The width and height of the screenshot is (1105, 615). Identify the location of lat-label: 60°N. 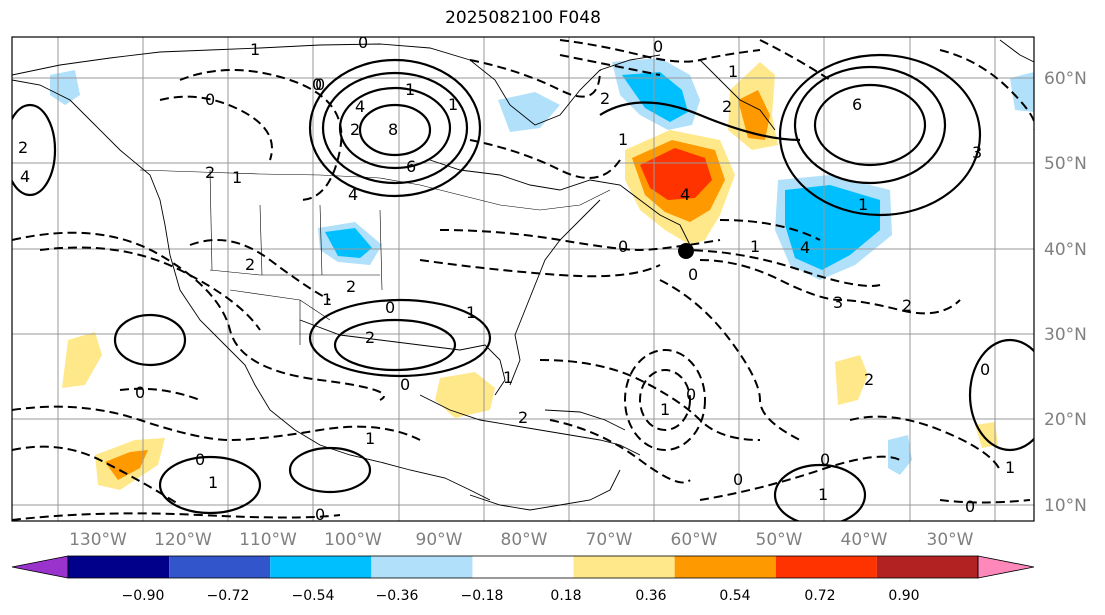
(1065, 79).